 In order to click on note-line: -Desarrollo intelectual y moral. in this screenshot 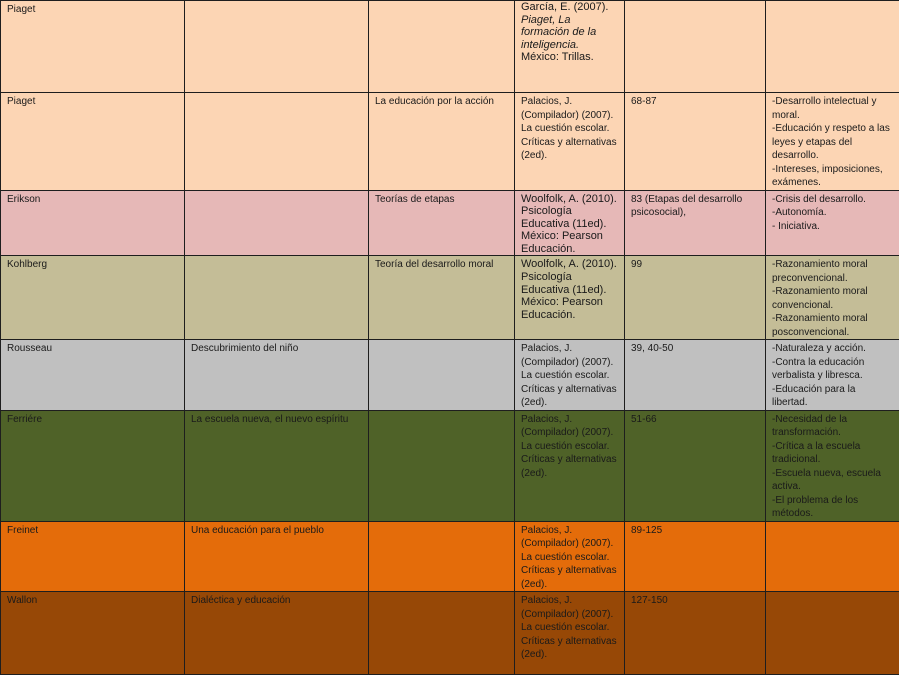, I will do `click(832, 108)`.